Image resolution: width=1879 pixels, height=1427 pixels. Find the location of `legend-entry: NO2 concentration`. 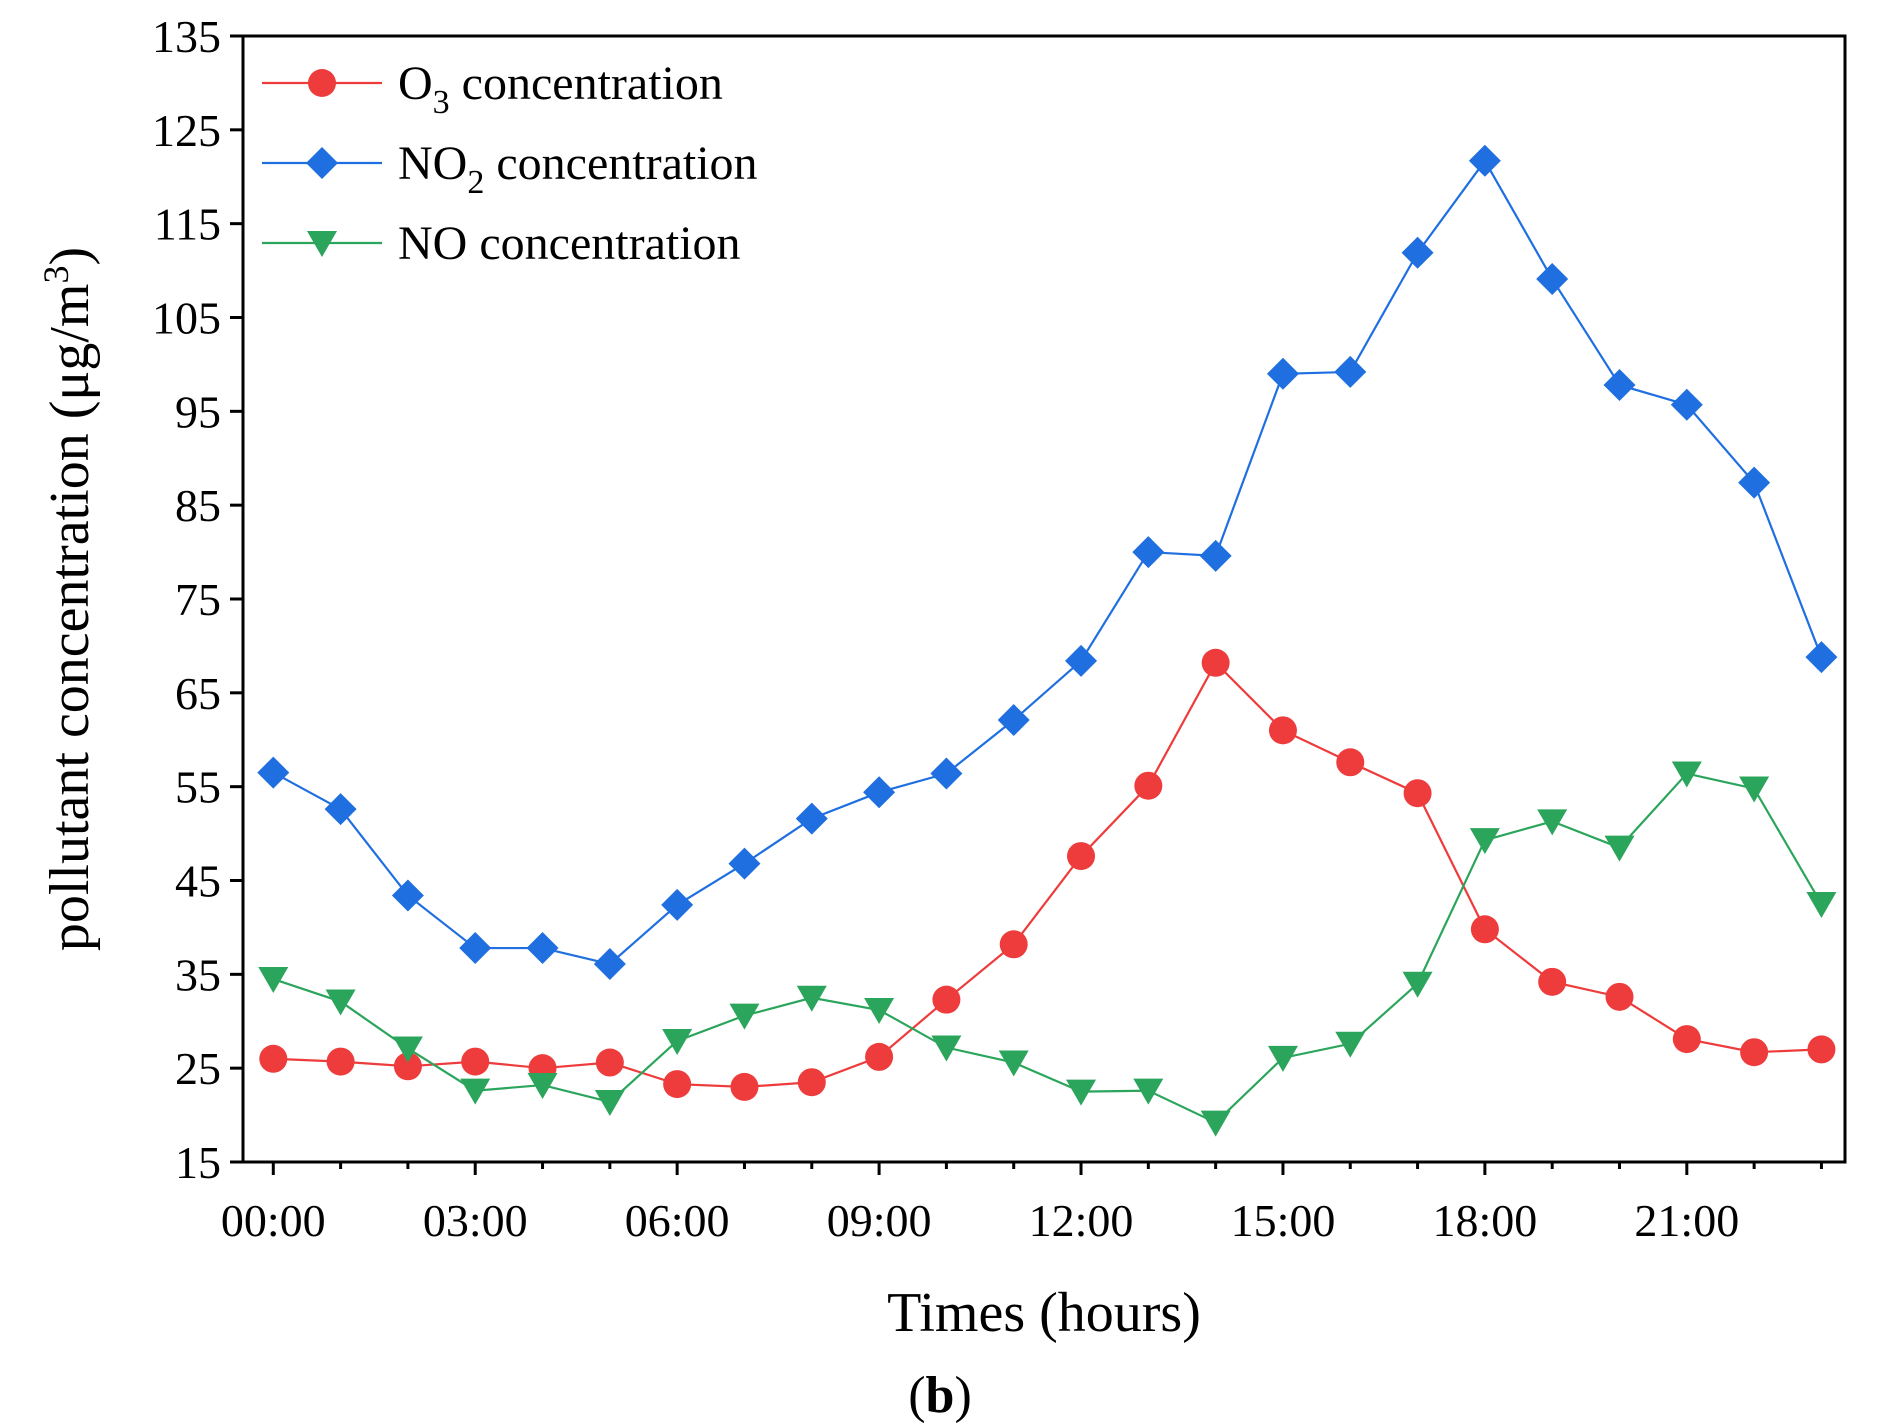

legend-entry: NO2 concentration is located at coordinates (510, 169).